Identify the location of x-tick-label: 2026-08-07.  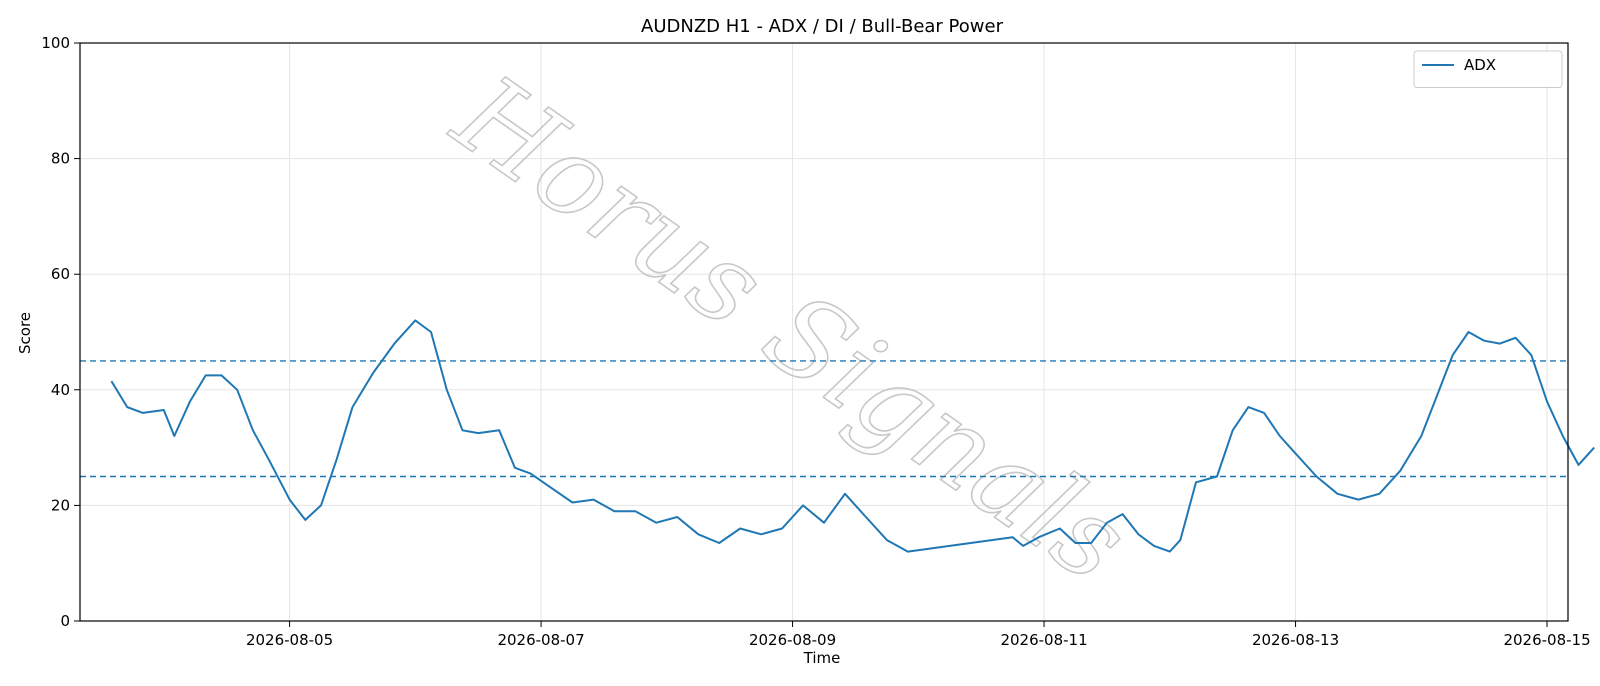
(540, 640).